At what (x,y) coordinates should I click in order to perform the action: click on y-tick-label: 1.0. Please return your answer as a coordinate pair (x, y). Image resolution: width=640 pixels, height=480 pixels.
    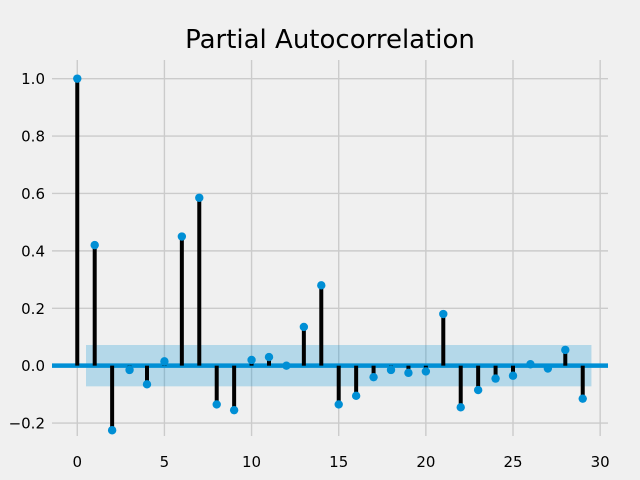
    Looking at the image, I should click on (33, 79).